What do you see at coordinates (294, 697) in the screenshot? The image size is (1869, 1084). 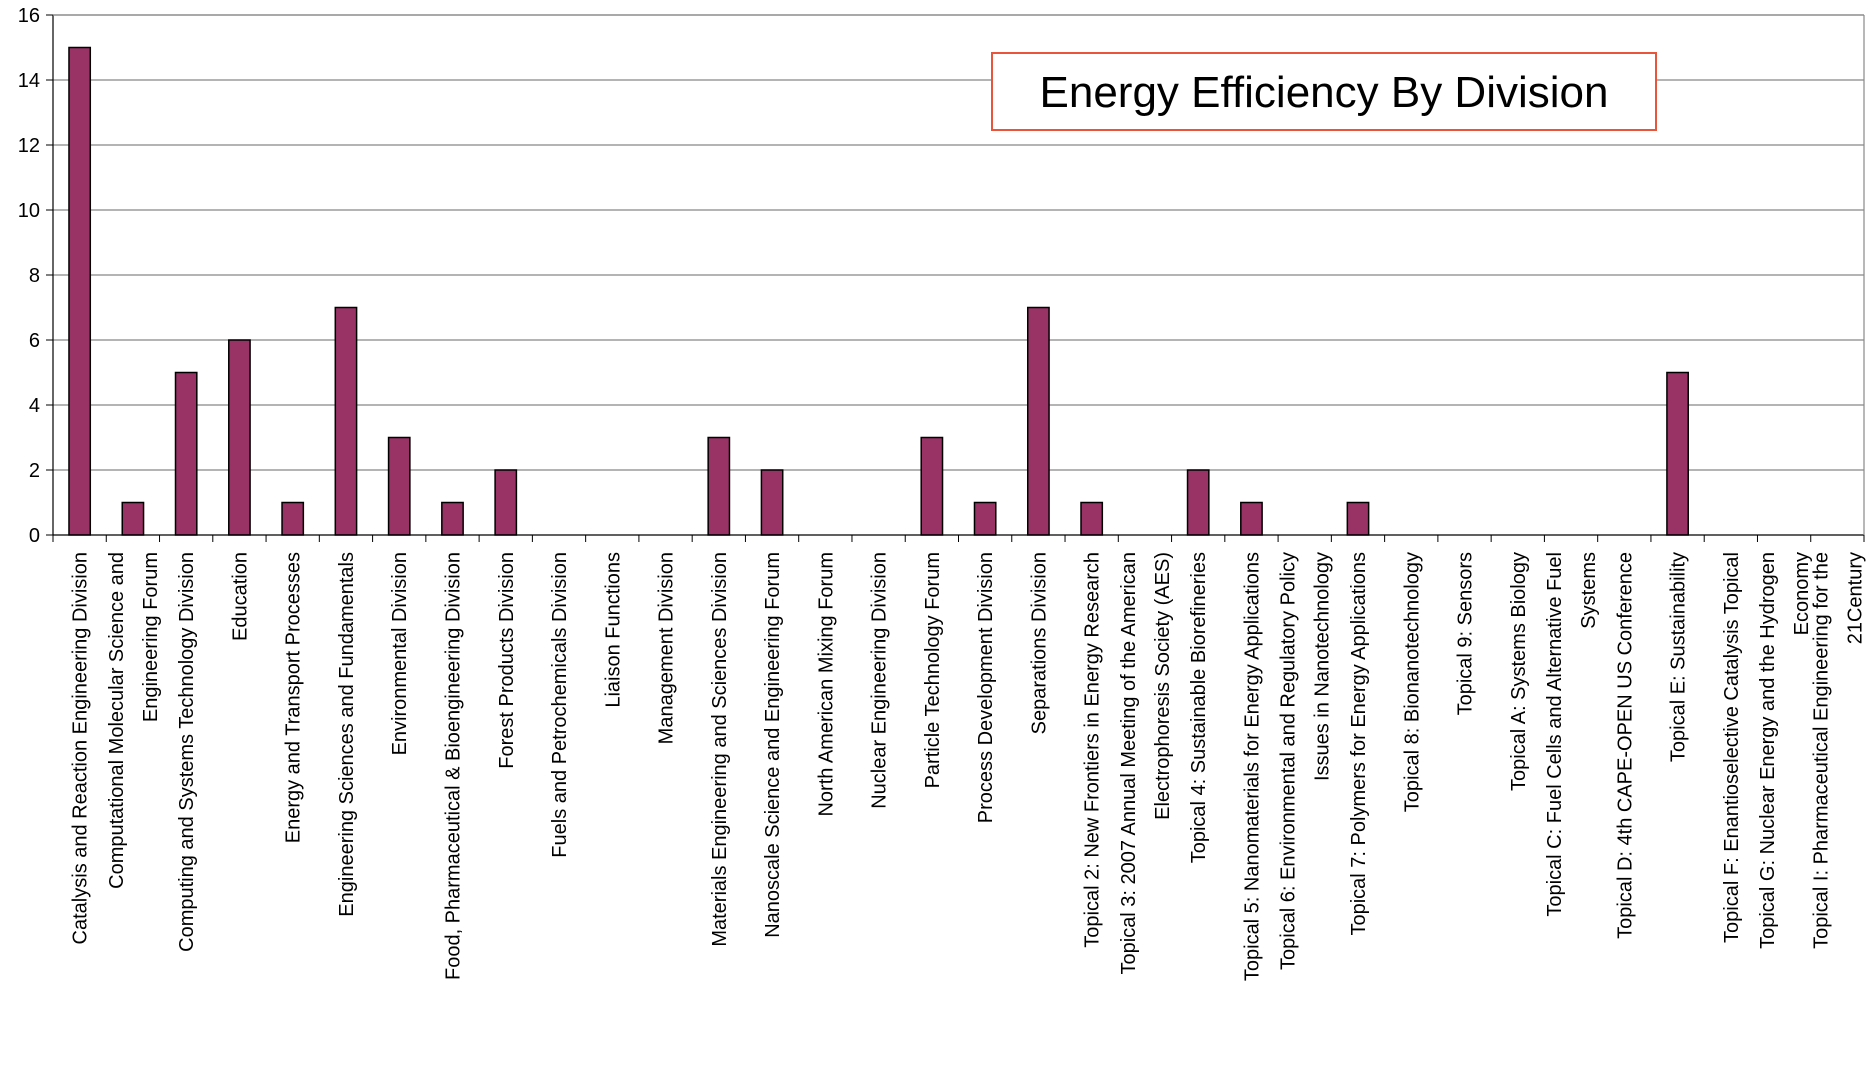 I see `x-category-label: Energy and Transport Processes` at bounding box center [294, 697].